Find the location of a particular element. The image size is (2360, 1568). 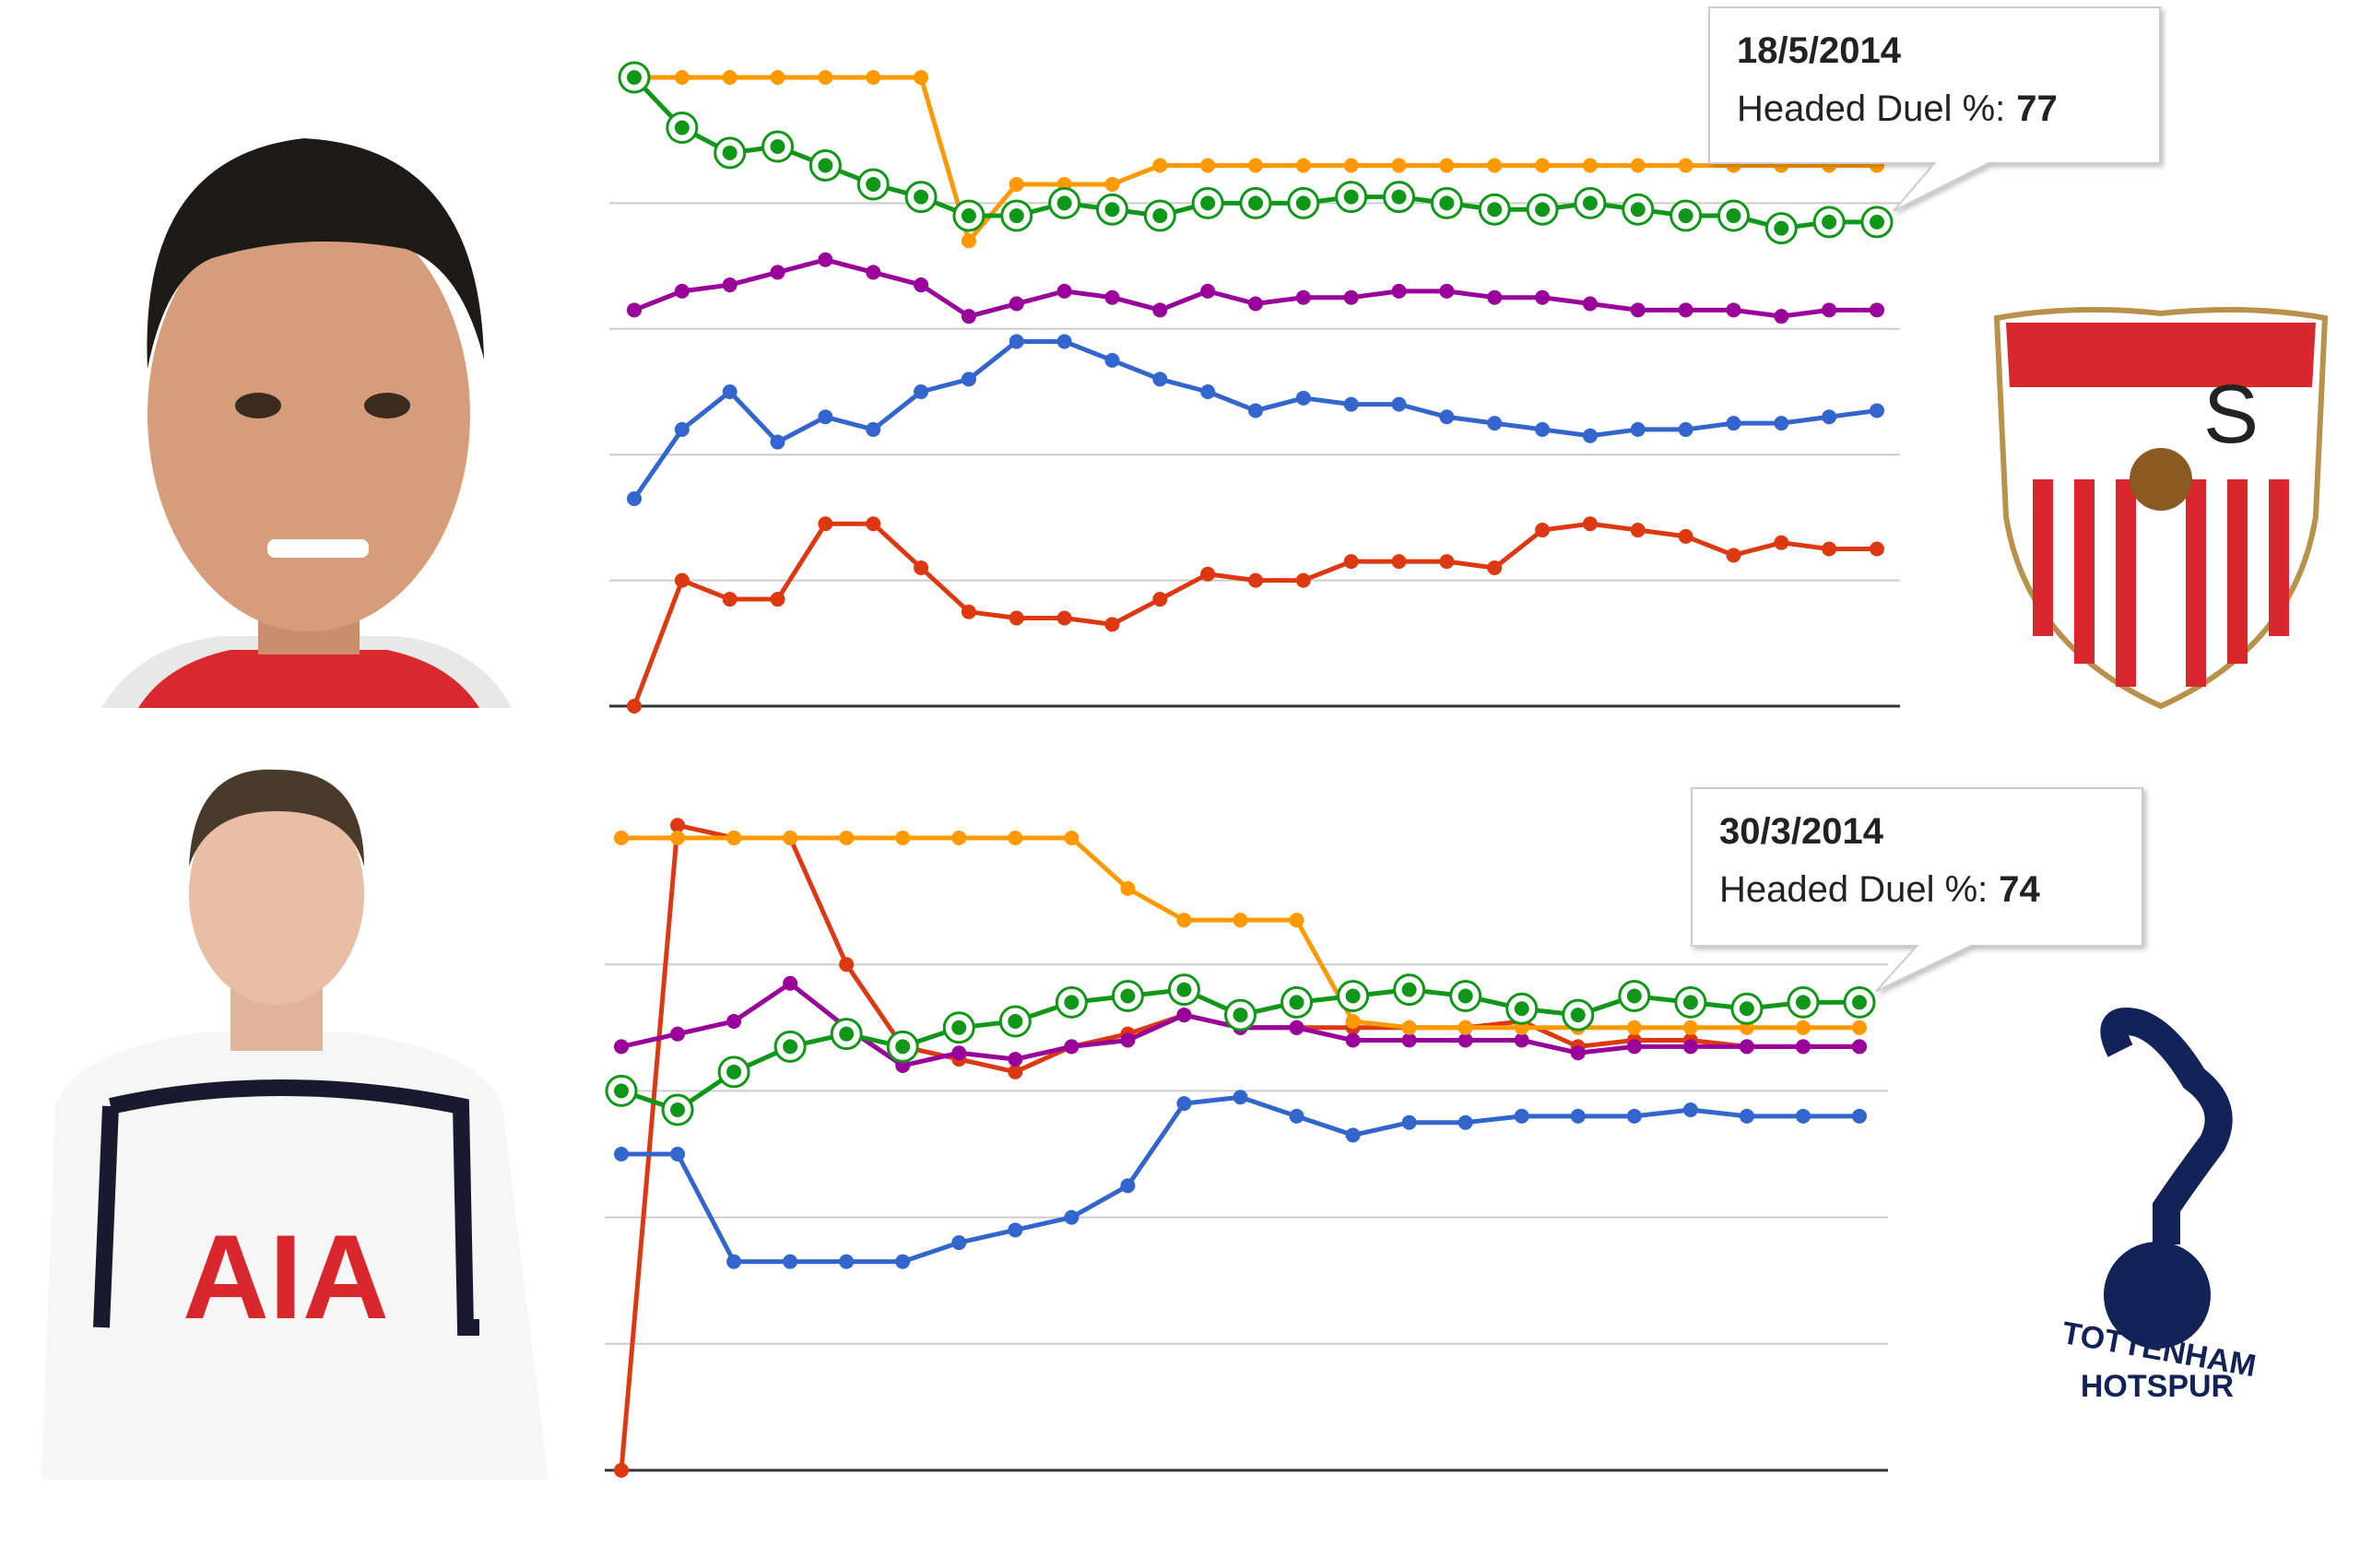

player-photo is located at coordinates (306, 423).